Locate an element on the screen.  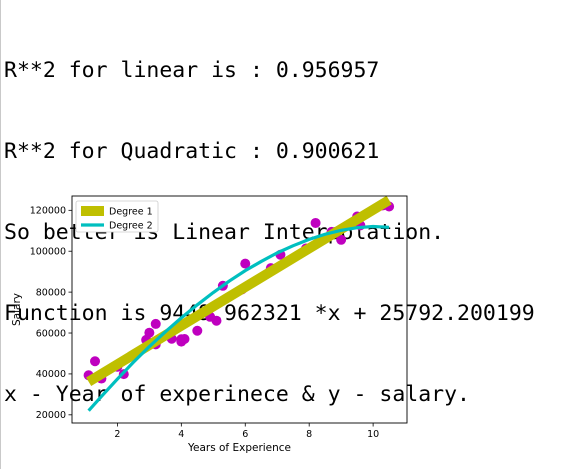
x-tick-label: 4 is located at coordinates (181, 434).